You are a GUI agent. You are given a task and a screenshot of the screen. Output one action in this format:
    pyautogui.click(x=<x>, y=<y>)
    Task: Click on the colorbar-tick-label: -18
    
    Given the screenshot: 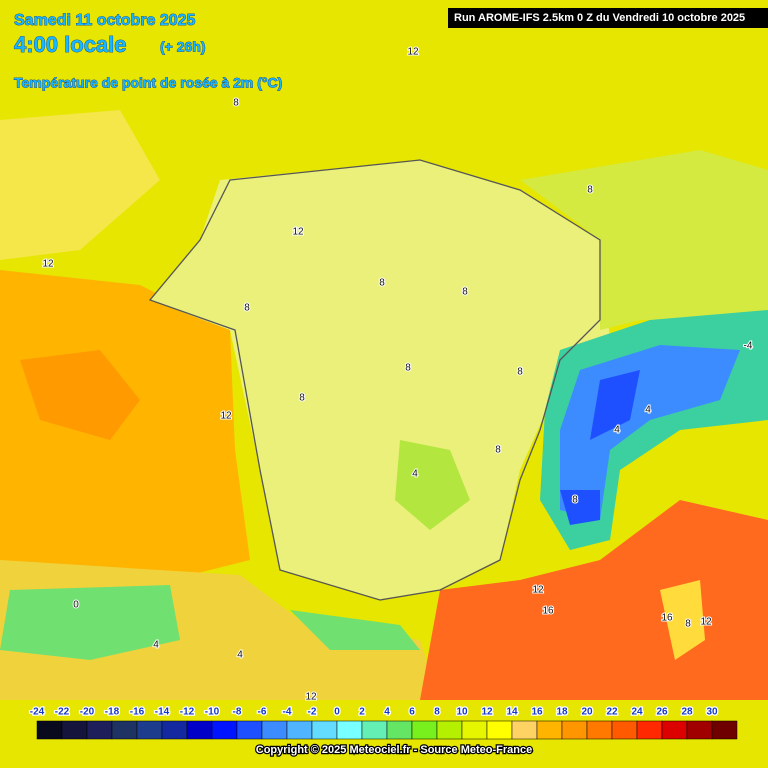 What is the action you would take?
    pyautogui.click(x=112, y=712)
    